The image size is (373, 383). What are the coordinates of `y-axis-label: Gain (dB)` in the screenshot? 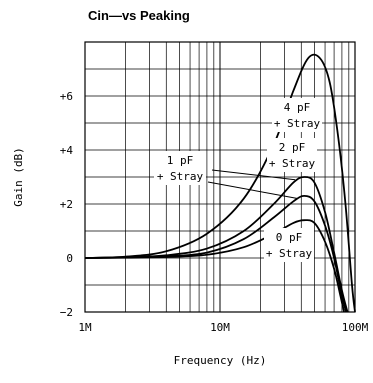 It's located at (18, 177).